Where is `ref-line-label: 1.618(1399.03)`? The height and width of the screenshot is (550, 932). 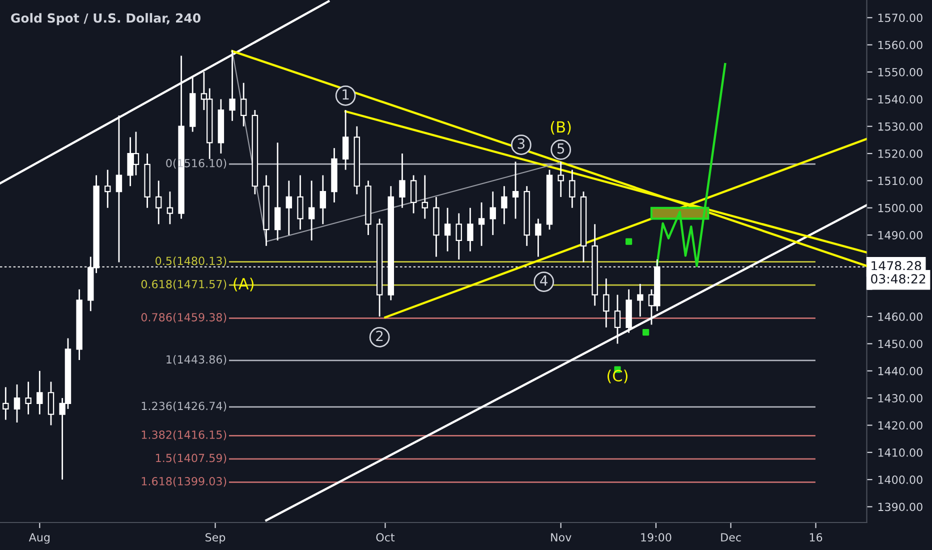 ref-line-label: 1.618(1399.03) is located at coordinates (184, 481).